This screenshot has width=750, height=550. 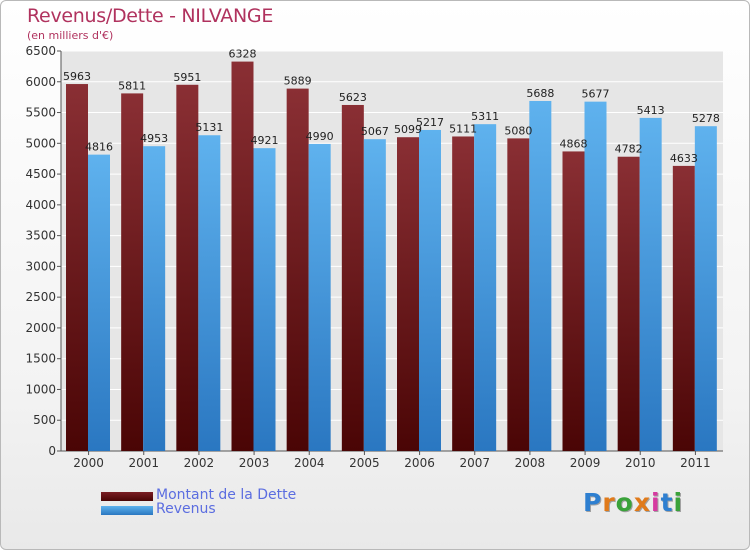 What do you see at coordinates (320, 136) in the screenshot?
I see `data-label: 4990` at bounding box center [320, 136].